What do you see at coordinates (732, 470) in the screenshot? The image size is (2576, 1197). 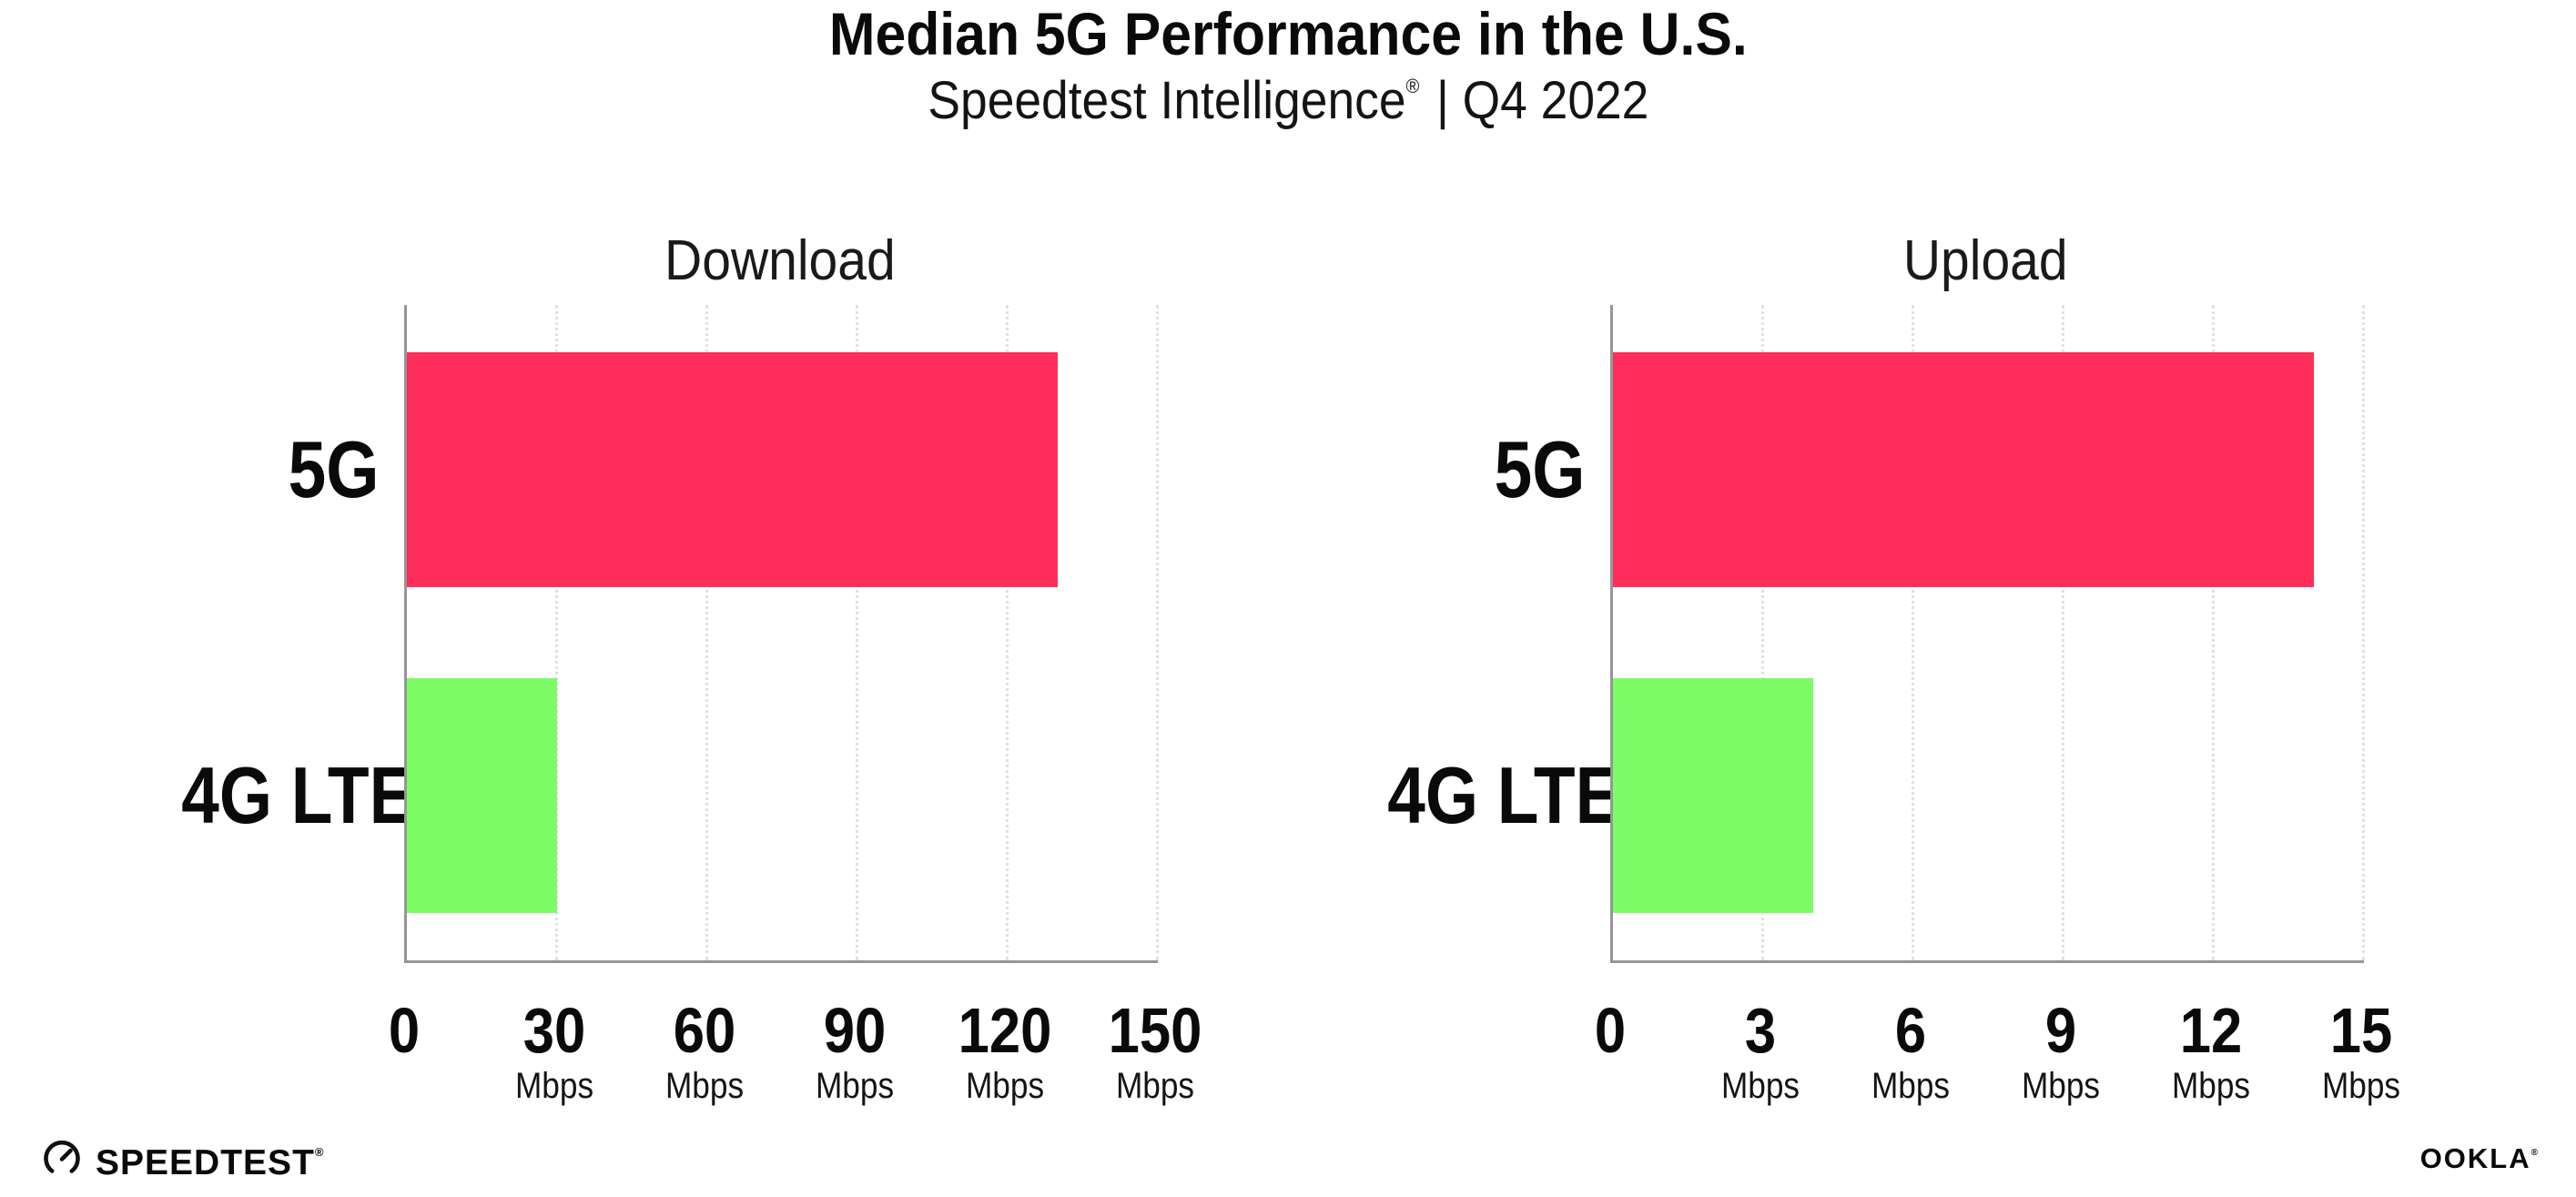 I see `bar-5g-download` at bounding box center [732, 470].